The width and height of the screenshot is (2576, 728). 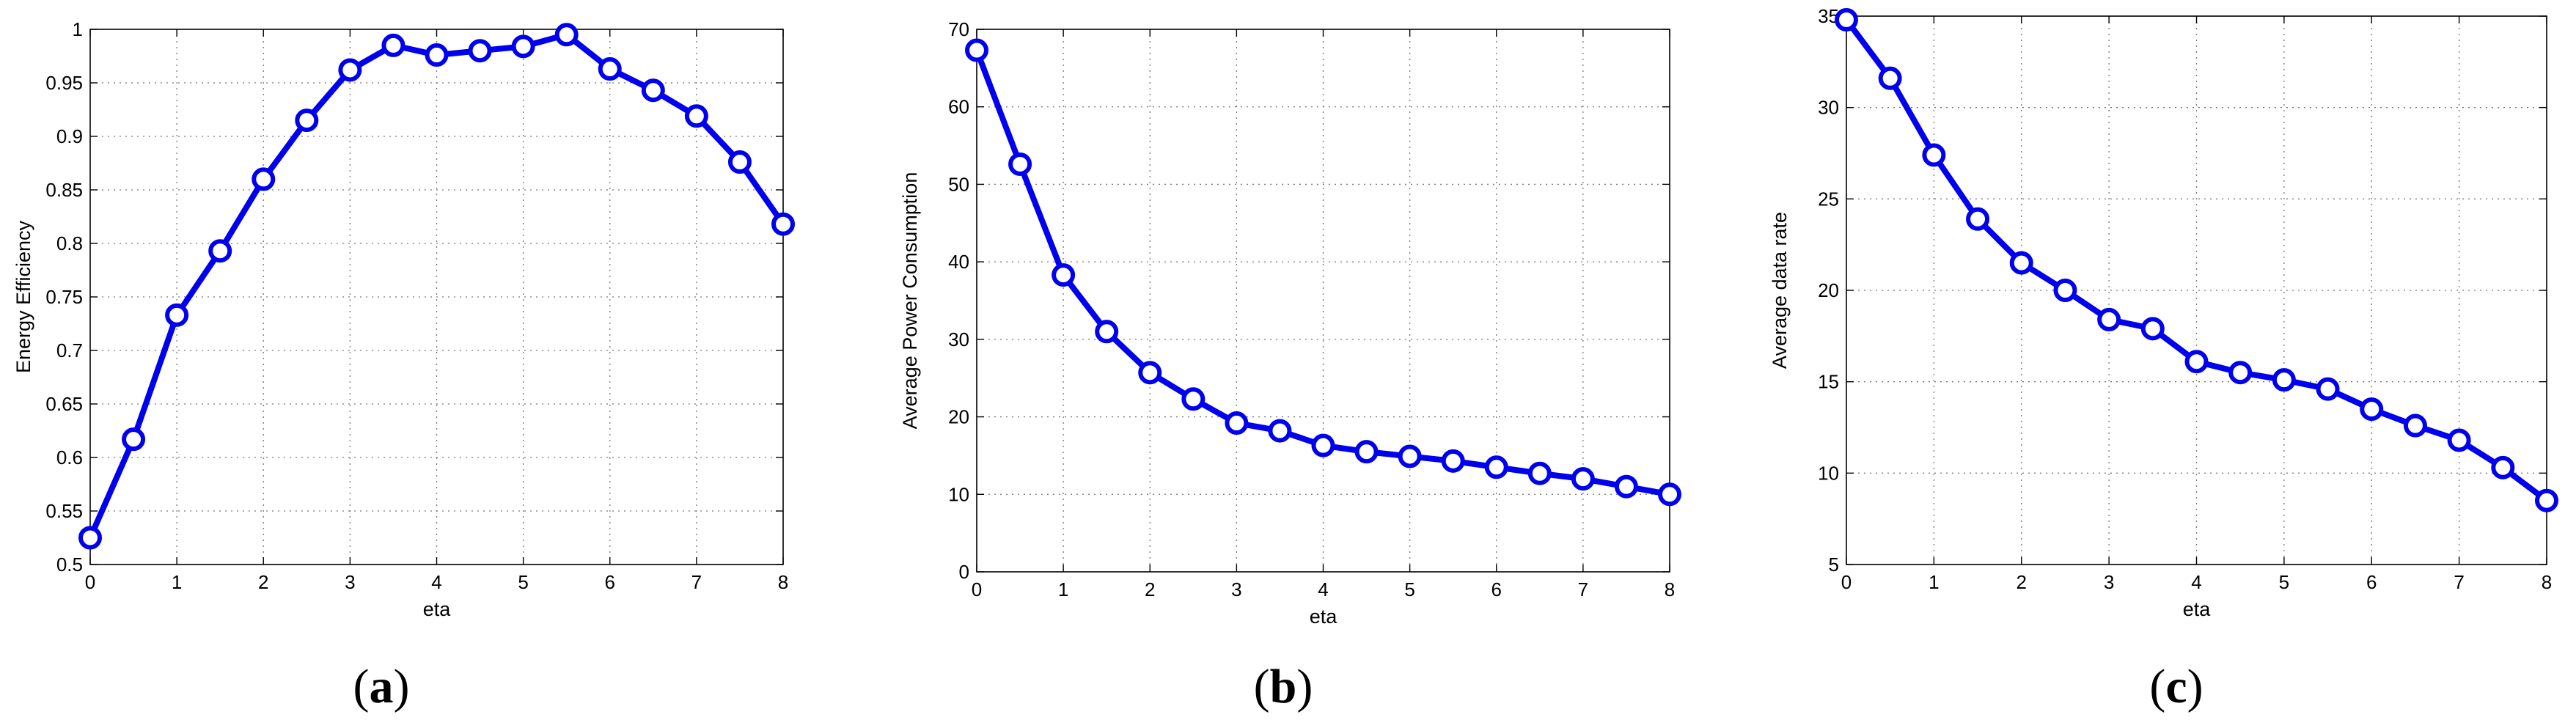 I want to click on y-tick-label: 0.55, so click(x=64, y=511).